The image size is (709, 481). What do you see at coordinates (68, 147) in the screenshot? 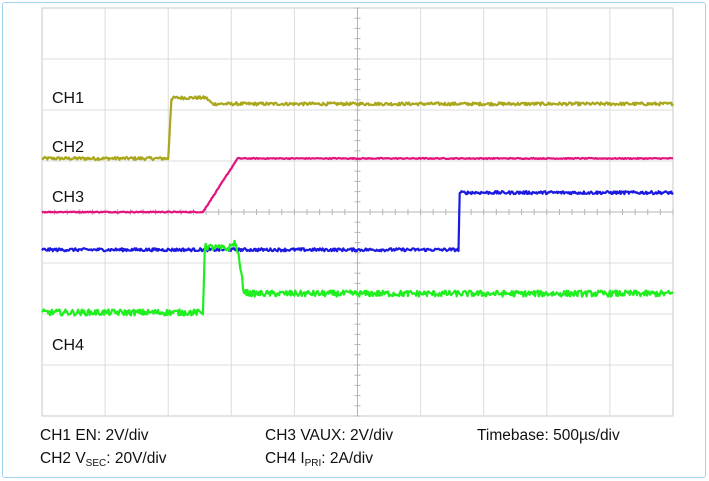
I see `ch2-label: CH2` at bounding box center [68, 147].